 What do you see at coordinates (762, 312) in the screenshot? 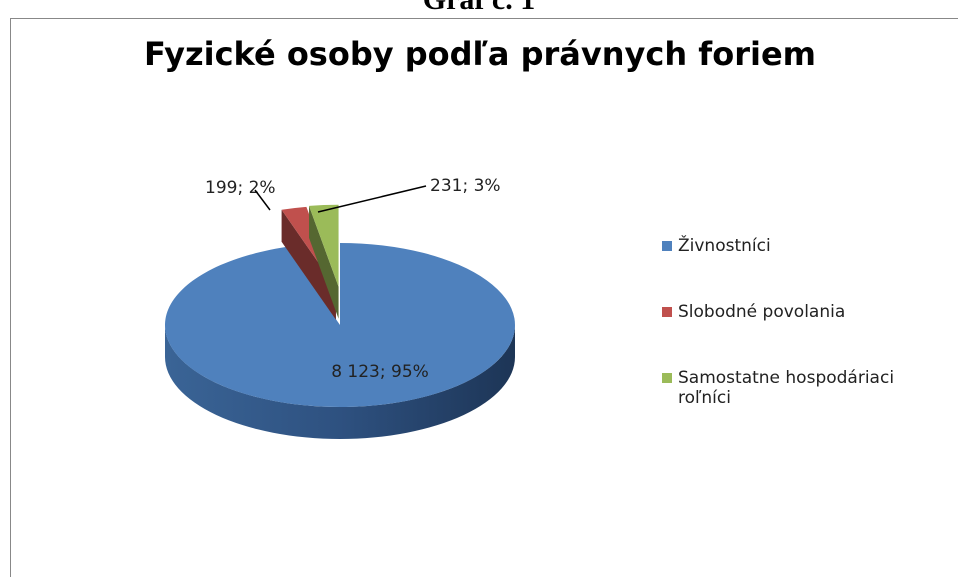
I see `legend-label: Slobodné povolania` at bounding box center [762, 312].